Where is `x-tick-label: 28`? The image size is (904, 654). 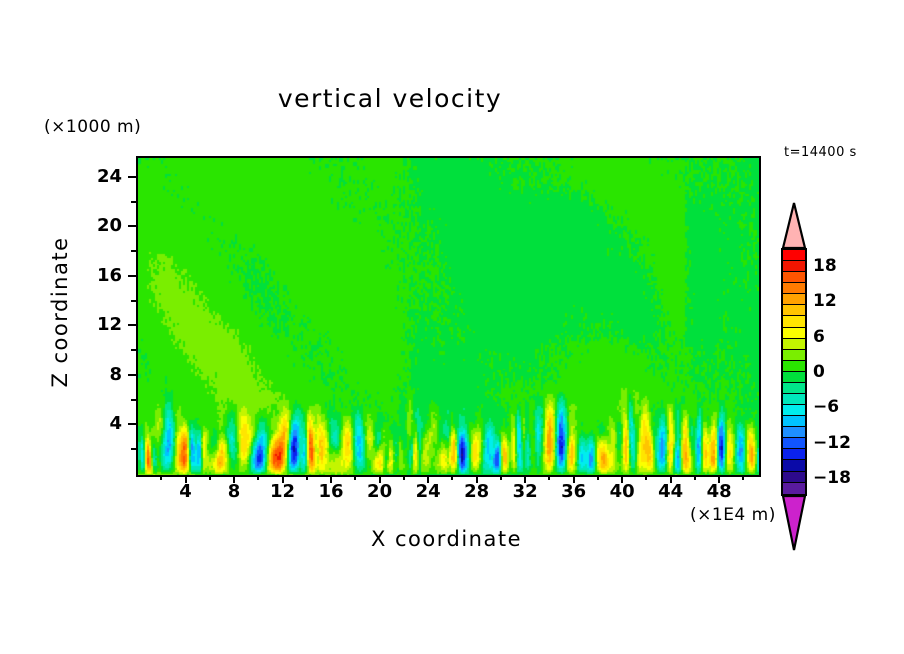
x-tick-label: 28 is located at coordinates (477, 491).